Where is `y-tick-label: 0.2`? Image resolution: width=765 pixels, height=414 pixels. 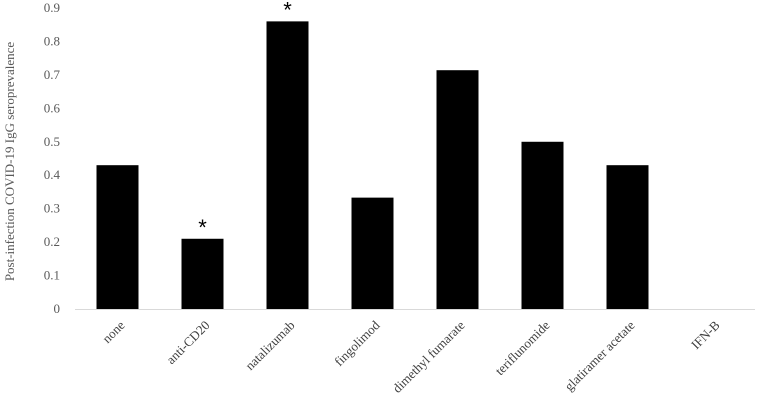 y-tick-label: 0.2 is located at coordinates (52, 241).